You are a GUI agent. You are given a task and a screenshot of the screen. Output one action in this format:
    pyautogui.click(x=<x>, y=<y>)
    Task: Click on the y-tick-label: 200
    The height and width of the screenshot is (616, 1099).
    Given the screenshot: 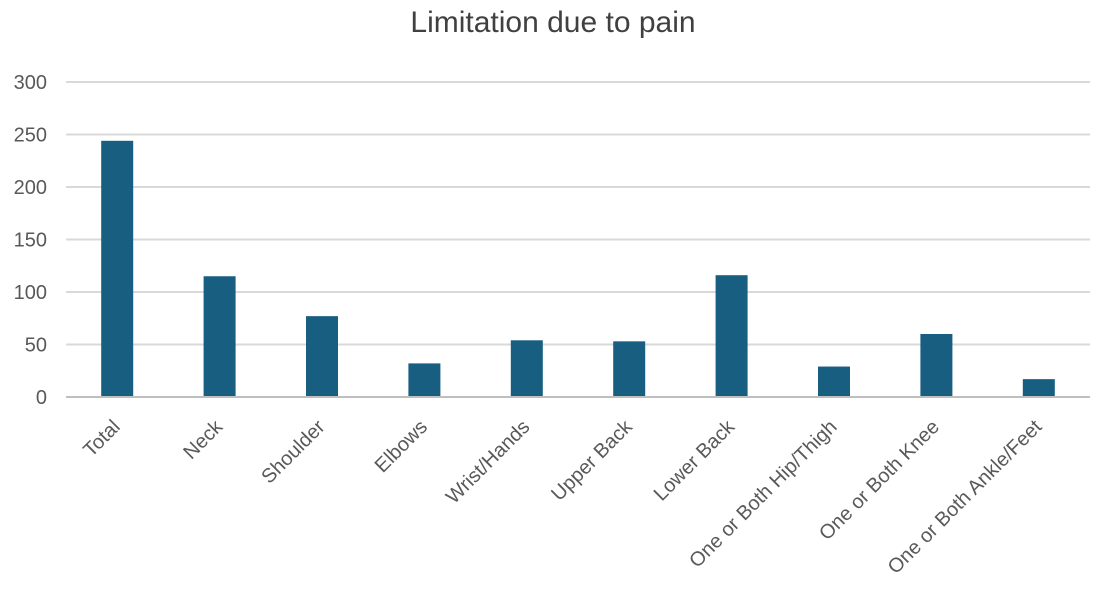 What is the action you would take?
    pyautogui.click(x=30, y=188)
    